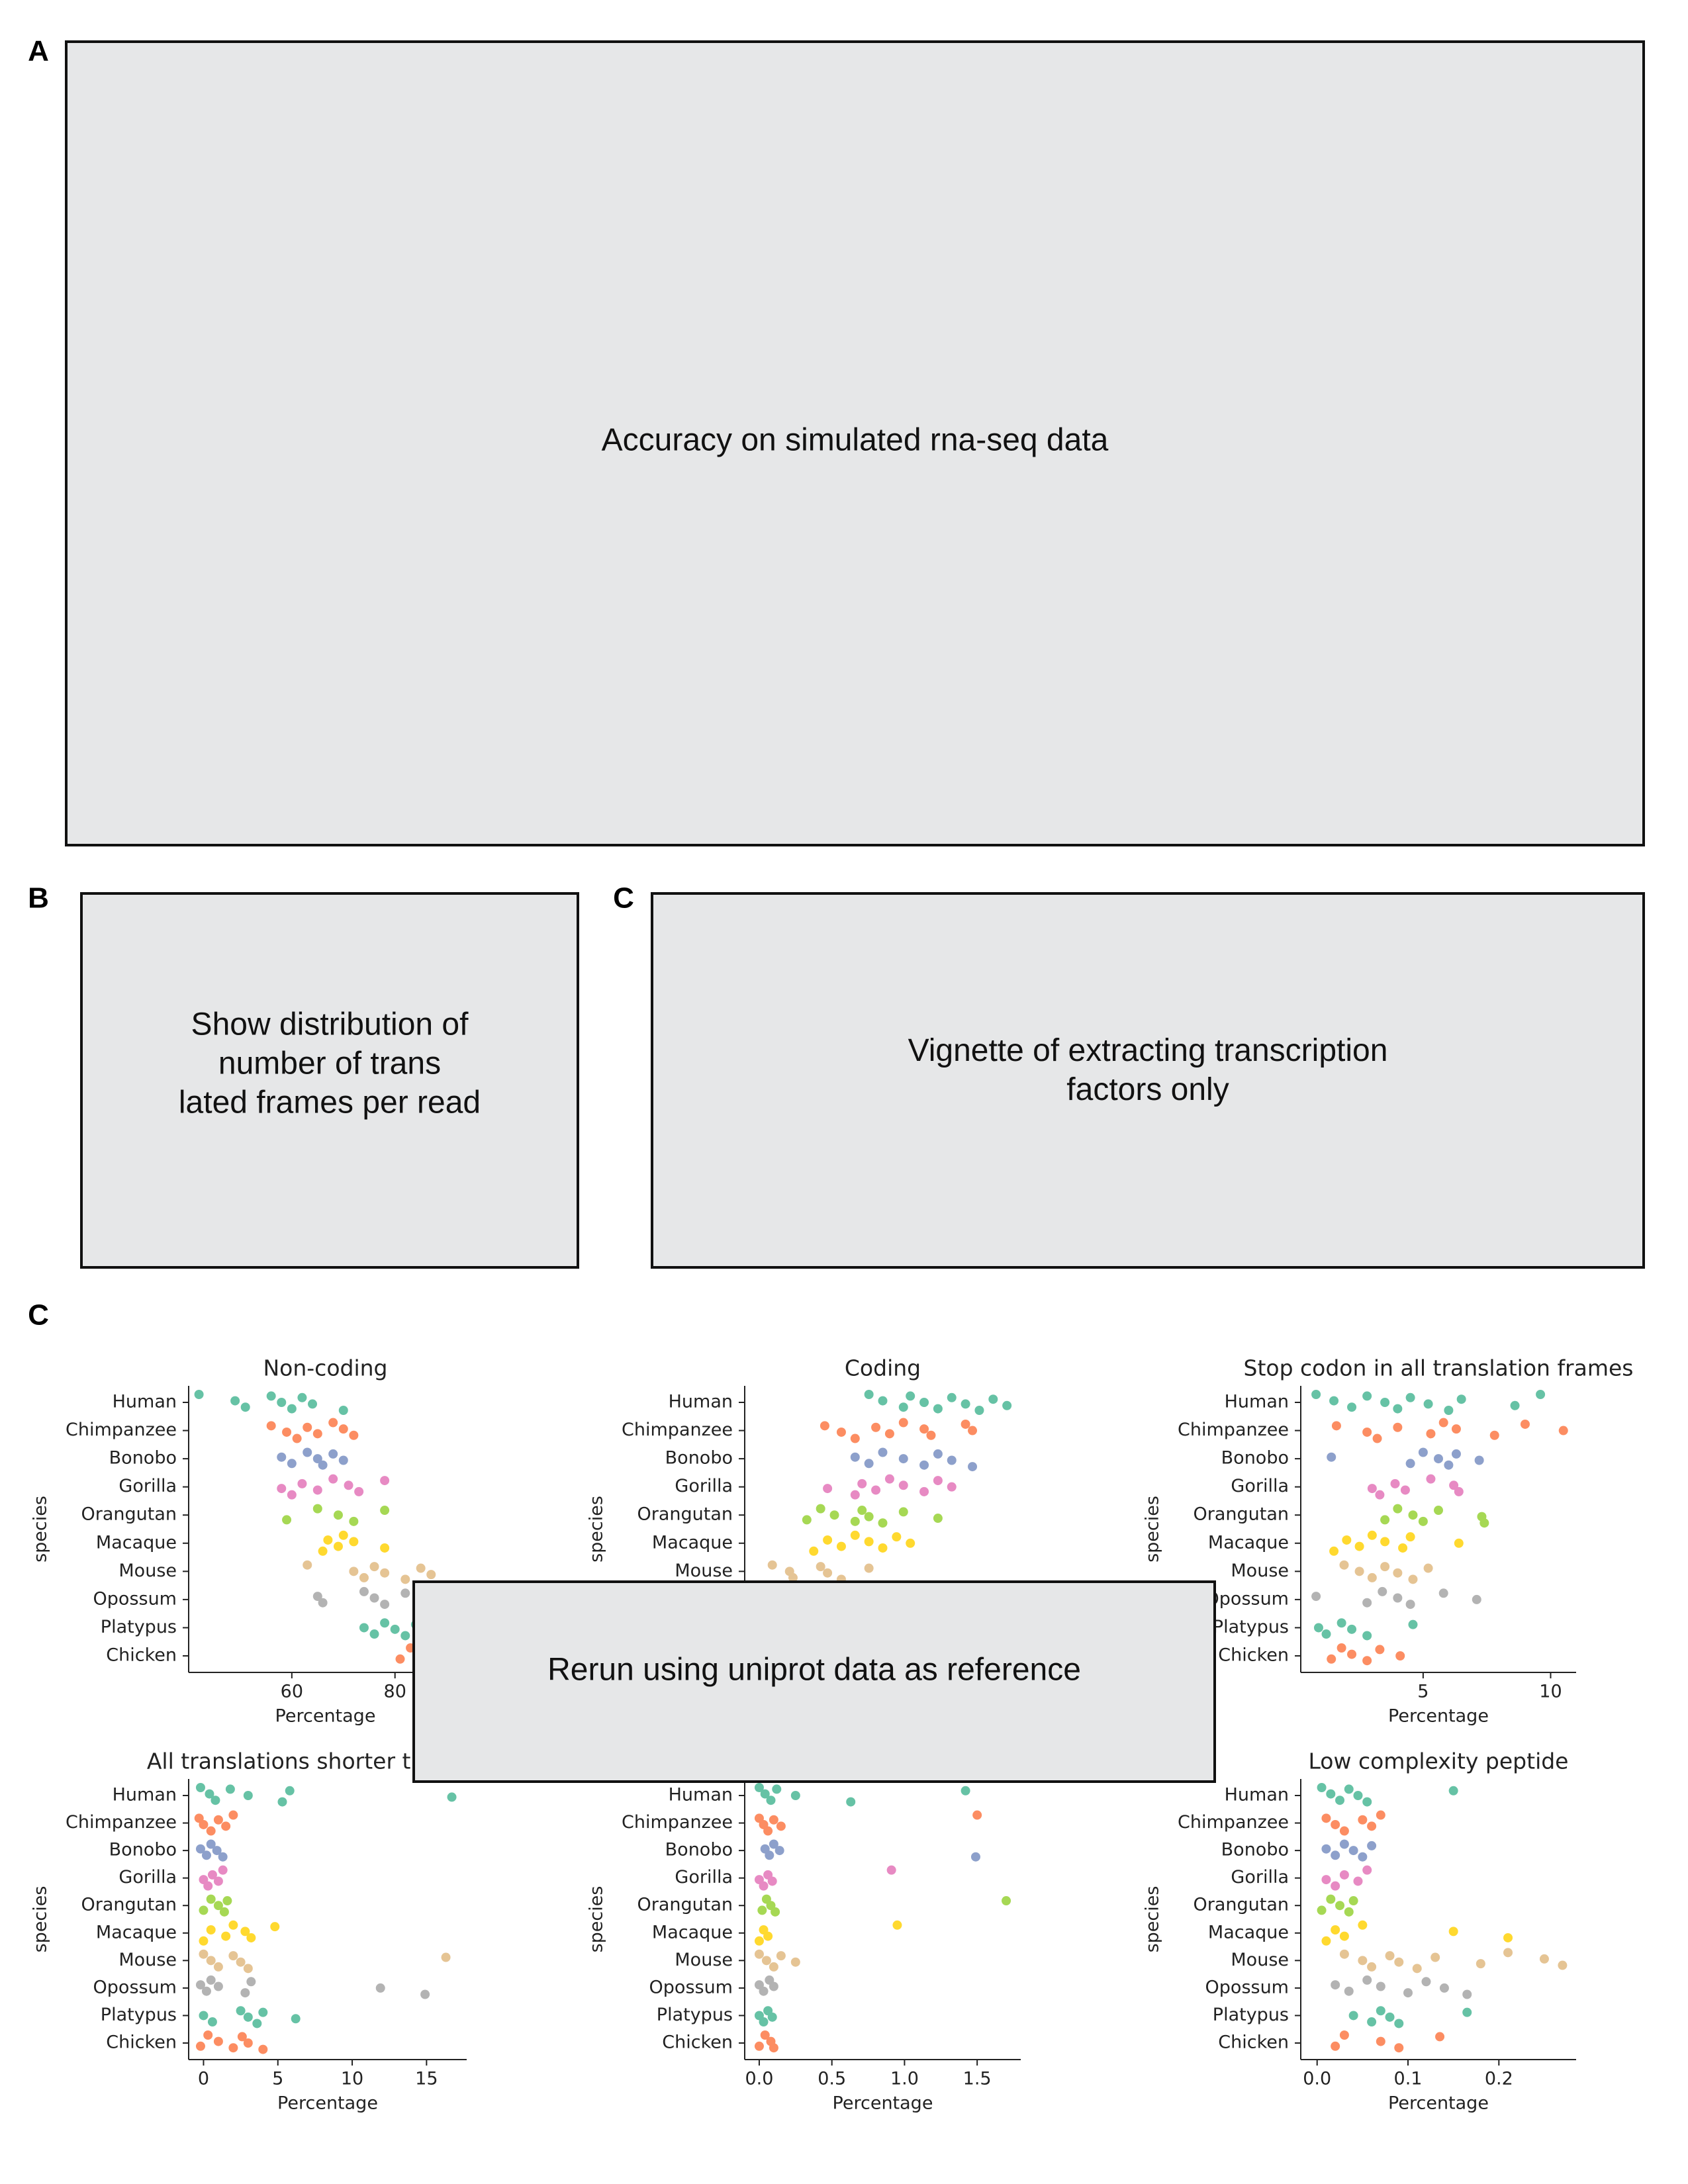  What do you see at coordinates (330, 1024) in the screenshot?
I see `placeholder-text: Show distribution of` at bounding box center [330, 1024].